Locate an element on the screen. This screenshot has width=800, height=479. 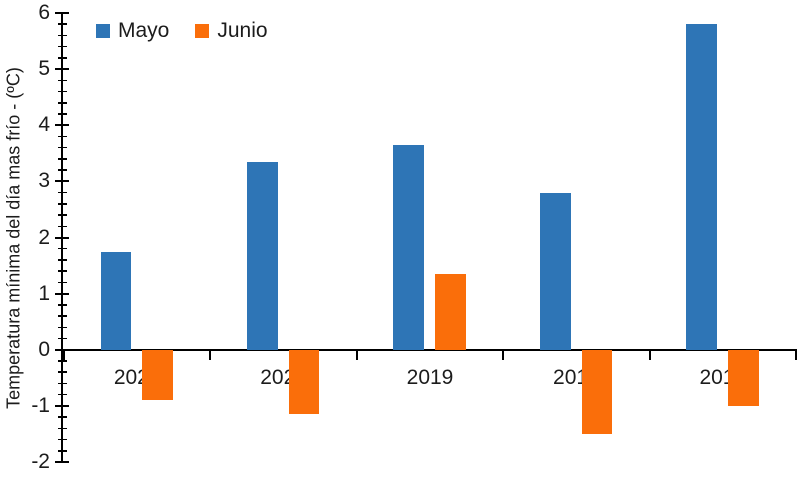
bar-junio-2020 is located at coordinates (304, 382).